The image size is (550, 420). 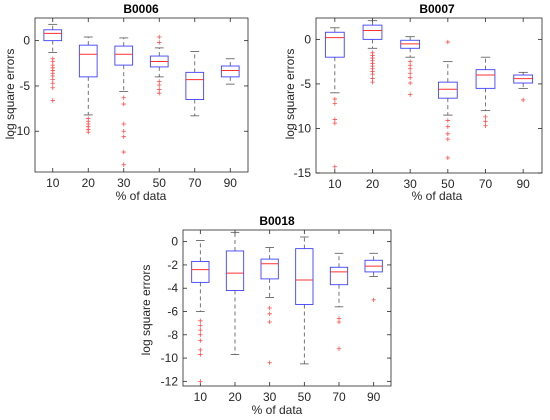 I want to click on y-tick-label: -6, so click(x=172, y=311).